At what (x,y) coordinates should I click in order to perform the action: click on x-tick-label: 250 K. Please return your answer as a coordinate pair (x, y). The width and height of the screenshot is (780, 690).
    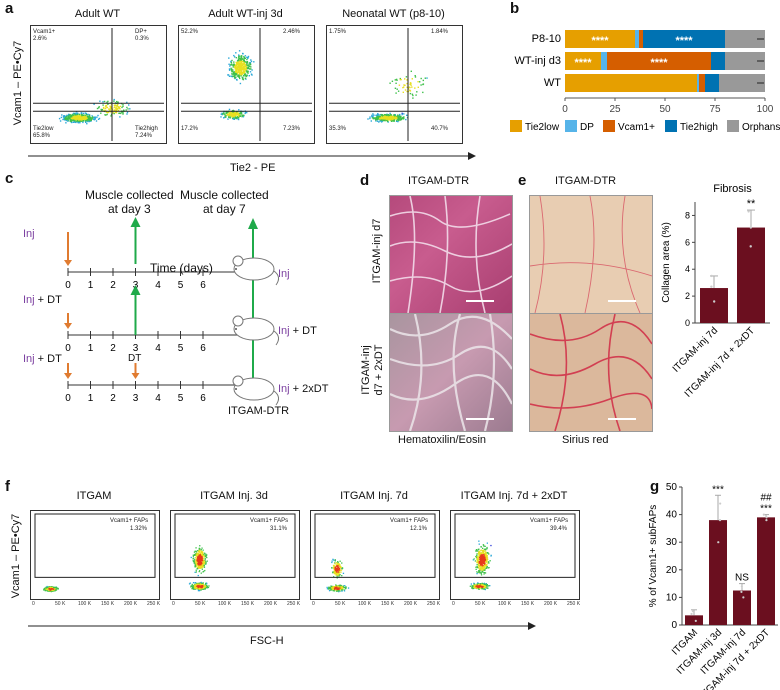
    Looking at the image, I should click on (434, 604).